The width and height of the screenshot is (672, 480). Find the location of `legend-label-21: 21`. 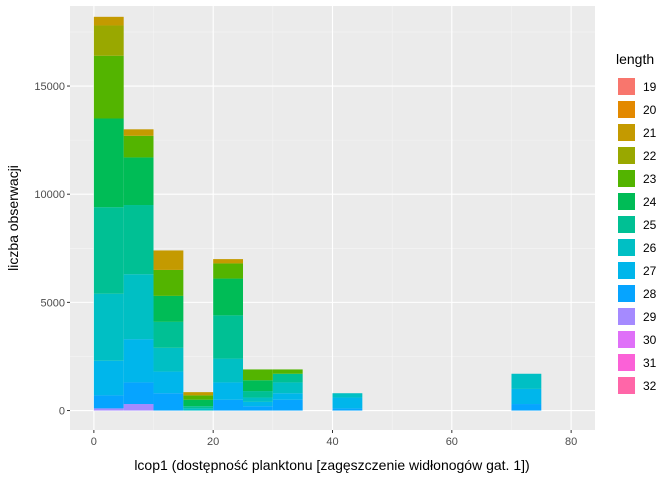

legend-label-21: 21 is located at coordinates (650, 133).